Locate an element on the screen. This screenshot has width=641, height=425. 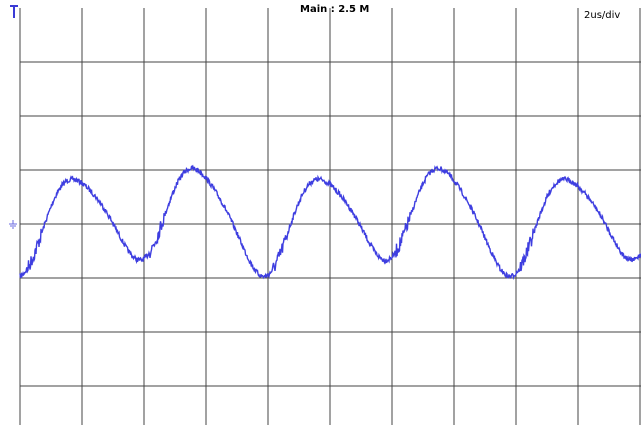
trigger-marker is located at coordinates (14, 11).